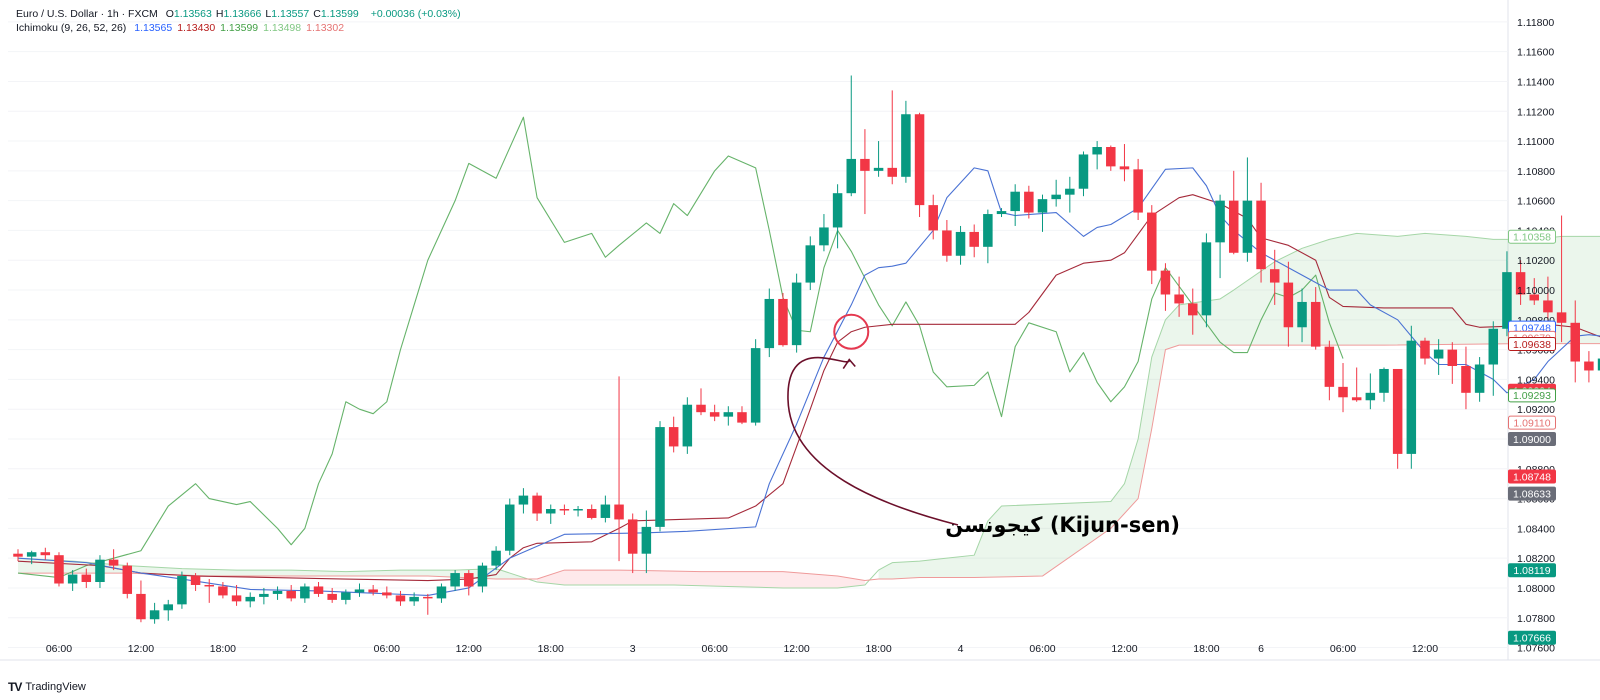 The height and width of the screenshot is (700, 1600). What do you see at coordinates (1532, 494) in the screenshot?
I see `price-tag-label: 1.08633` at bounding box center [1532, 494].